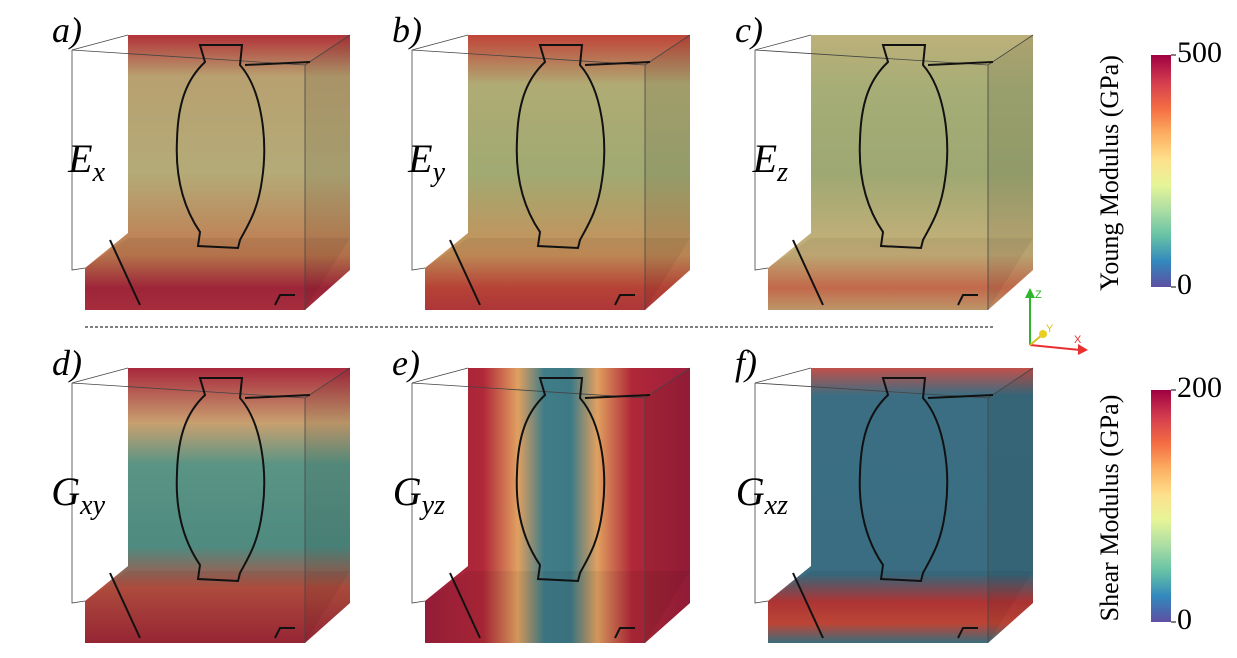 Image resolution: width=1237 pixels, height=658 pixels. What do you see at coordinates (782, 172) in the screenshot?
I see `symbol-subscript: z` at bounding box center [782, 172].